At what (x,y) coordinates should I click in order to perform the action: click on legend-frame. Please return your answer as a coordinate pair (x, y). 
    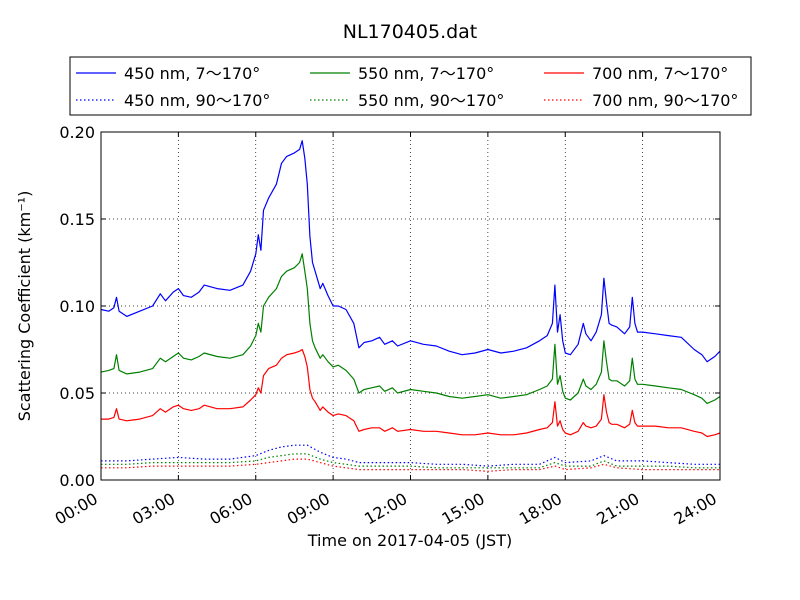
    Looking at the image, I should click on (410, 86).